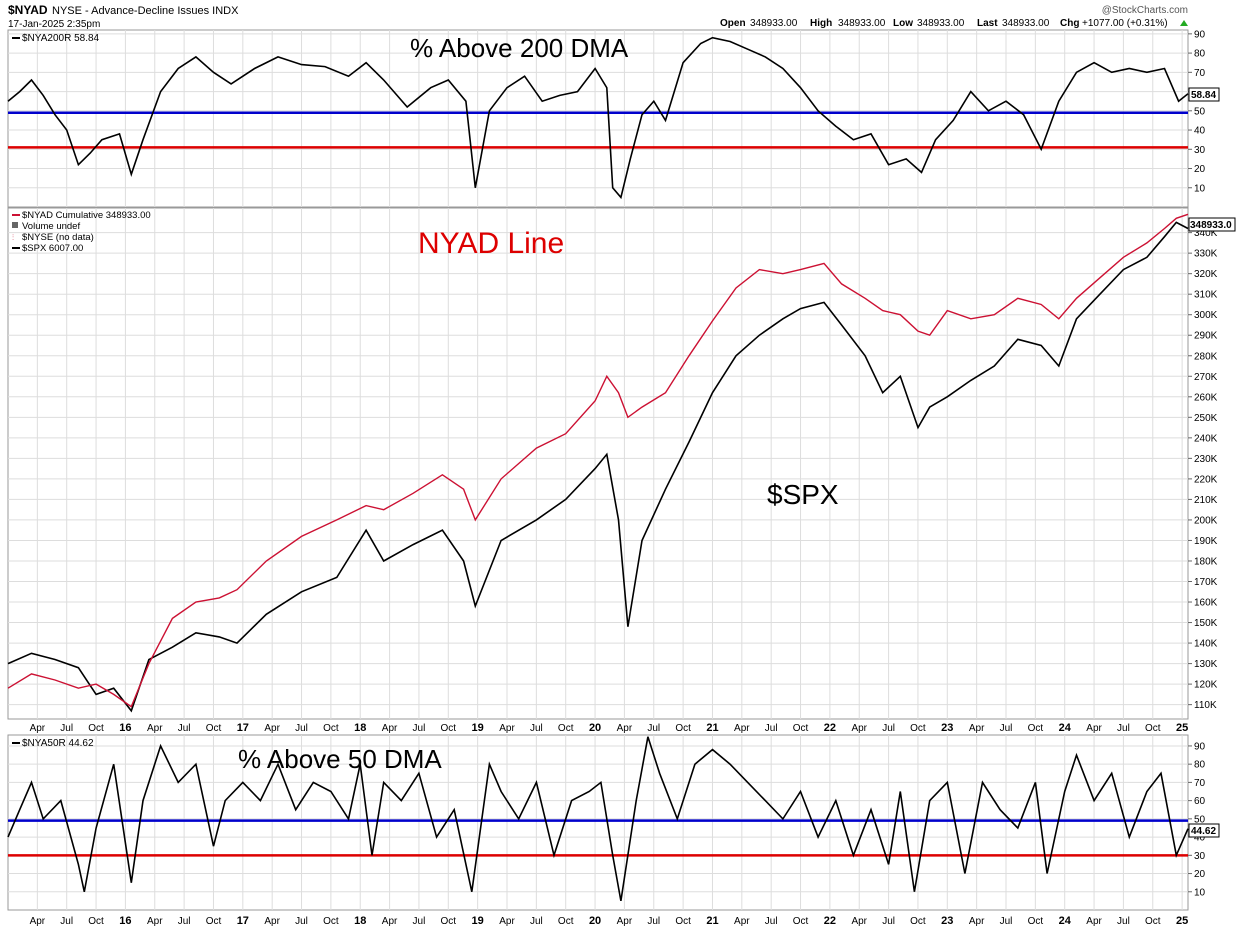 This screenshot has height=935, width=1245. What do you see at coordinates (1200, 838) in the screenshot?
I see `y-tick-label: 40` at bounding box center [1200, 838].